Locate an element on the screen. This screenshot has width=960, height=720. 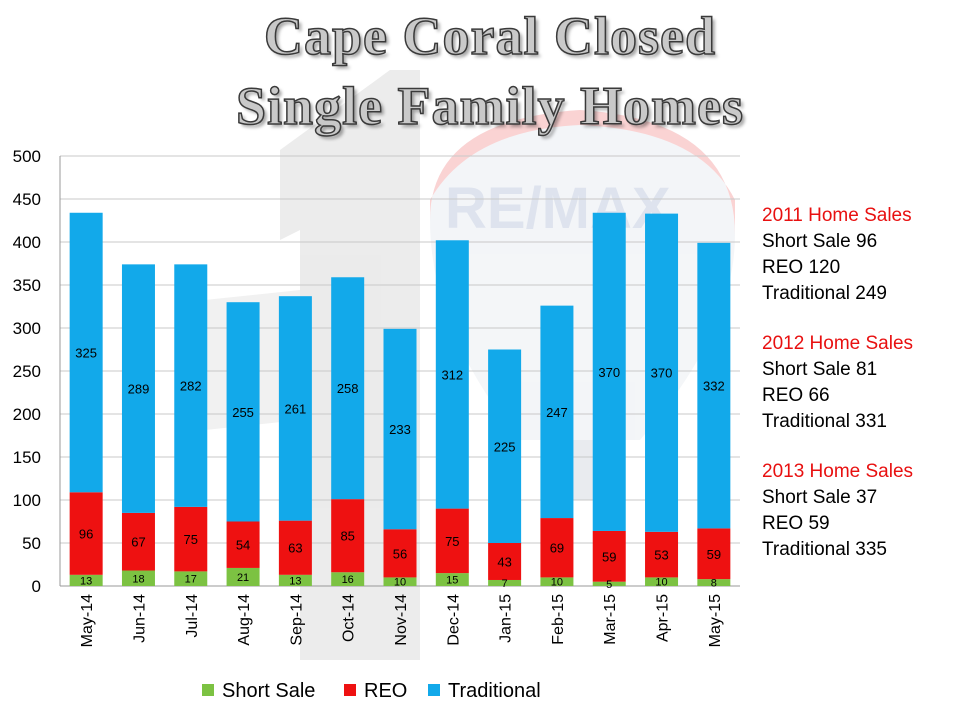
data-label: 16 is located at coordinates (348, 580).